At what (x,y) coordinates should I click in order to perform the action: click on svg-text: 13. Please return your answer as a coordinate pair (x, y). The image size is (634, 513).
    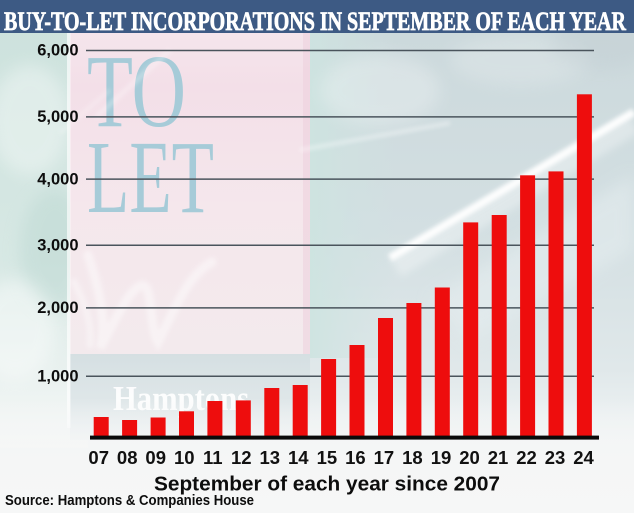
    Looking at the image, I should click on (270, 457).